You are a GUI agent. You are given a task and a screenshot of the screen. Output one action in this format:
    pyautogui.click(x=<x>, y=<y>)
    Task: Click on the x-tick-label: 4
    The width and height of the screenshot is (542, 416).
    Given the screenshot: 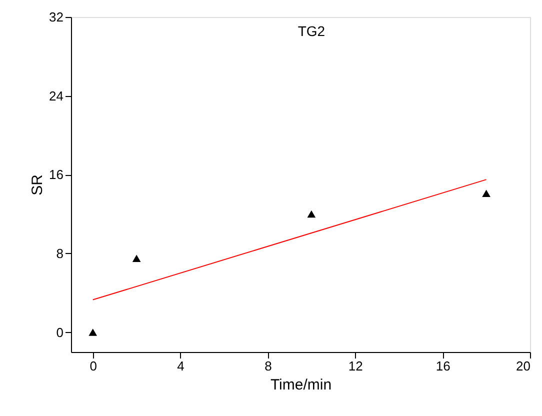 What is the action you would take?
    pyautogui.click(x=180, y=366)
    